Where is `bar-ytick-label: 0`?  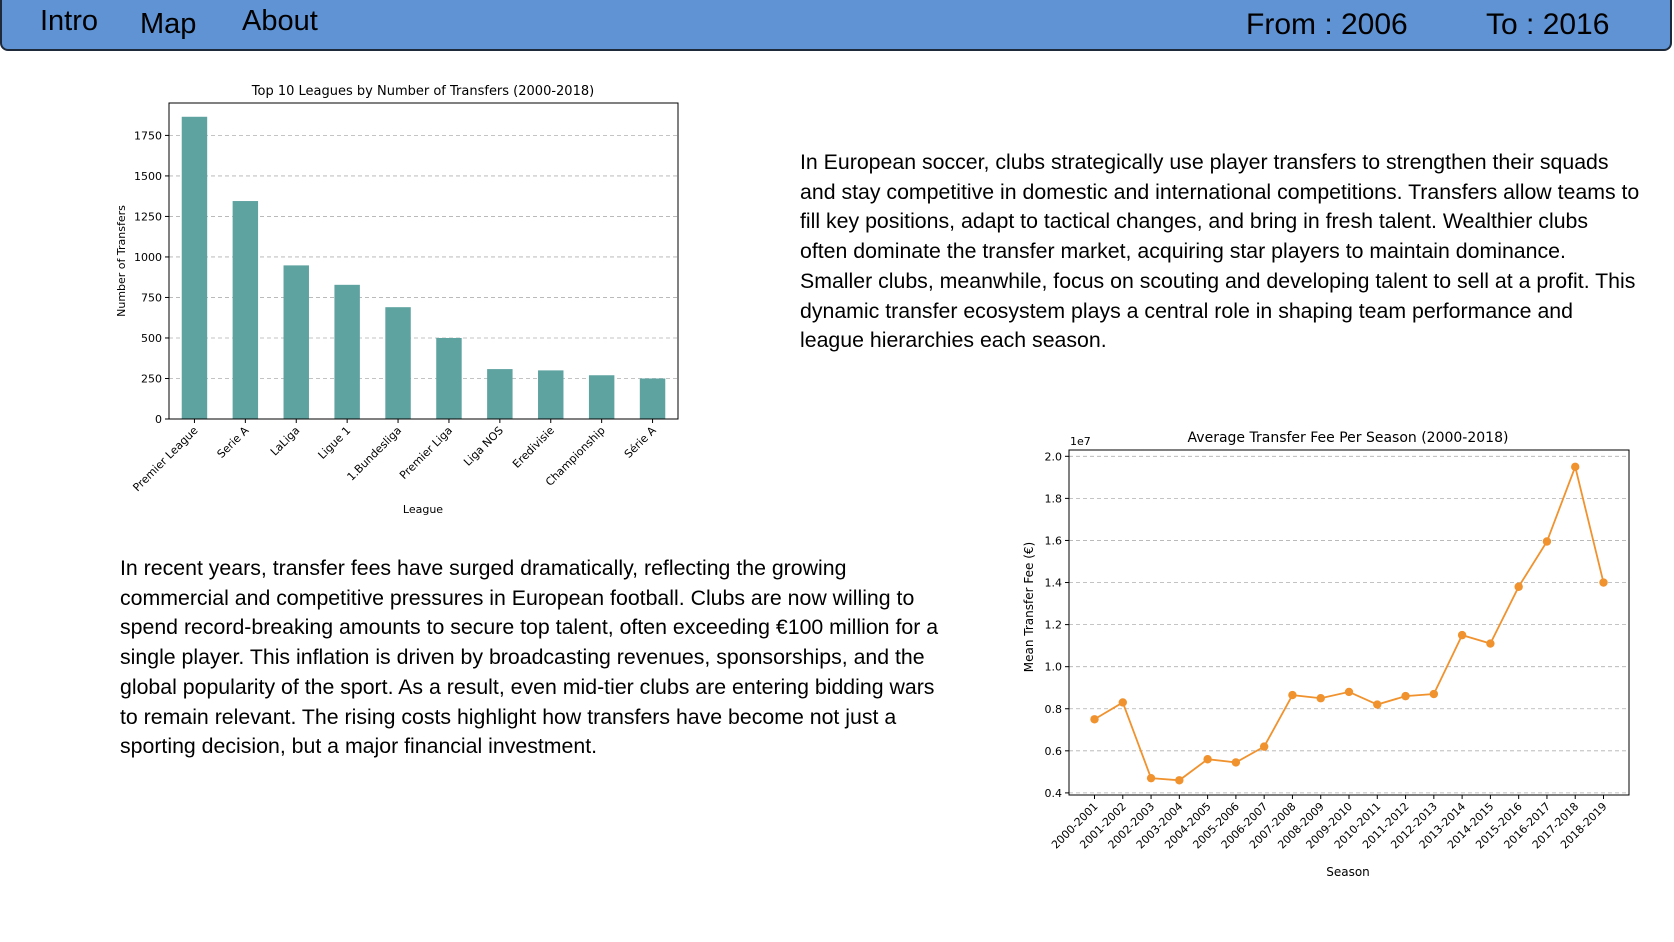 bar-ytick-label: 0 is located at coordinates (158, 419).